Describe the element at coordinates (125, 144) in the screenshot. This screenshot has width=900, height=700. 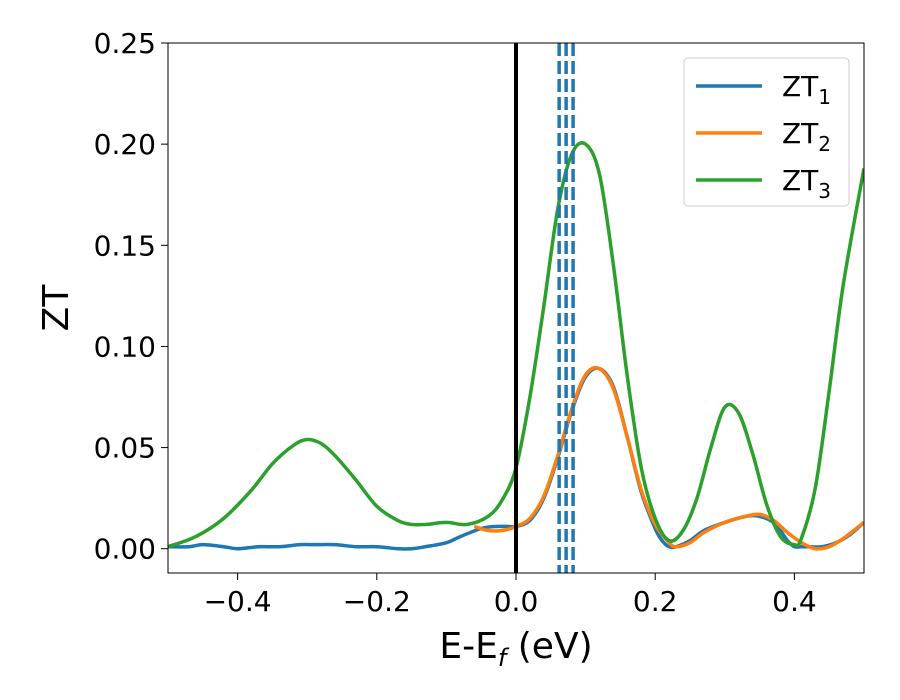
I see `y-tick-label: 0.20` at that location.